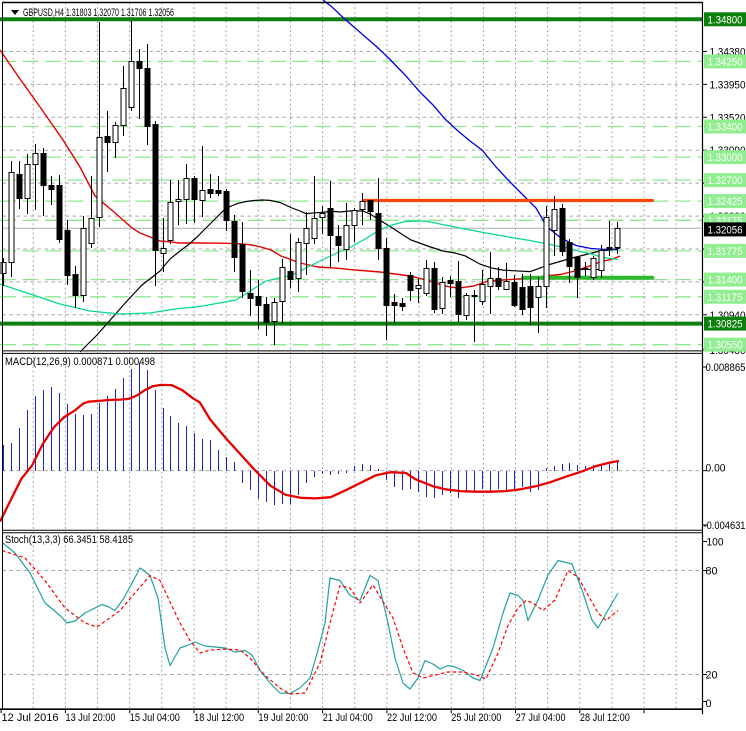  What do you see at coordinates (725, 252) in the screenshot?
I see `svg-text: 1.31775` at bounding box center [725, 252].